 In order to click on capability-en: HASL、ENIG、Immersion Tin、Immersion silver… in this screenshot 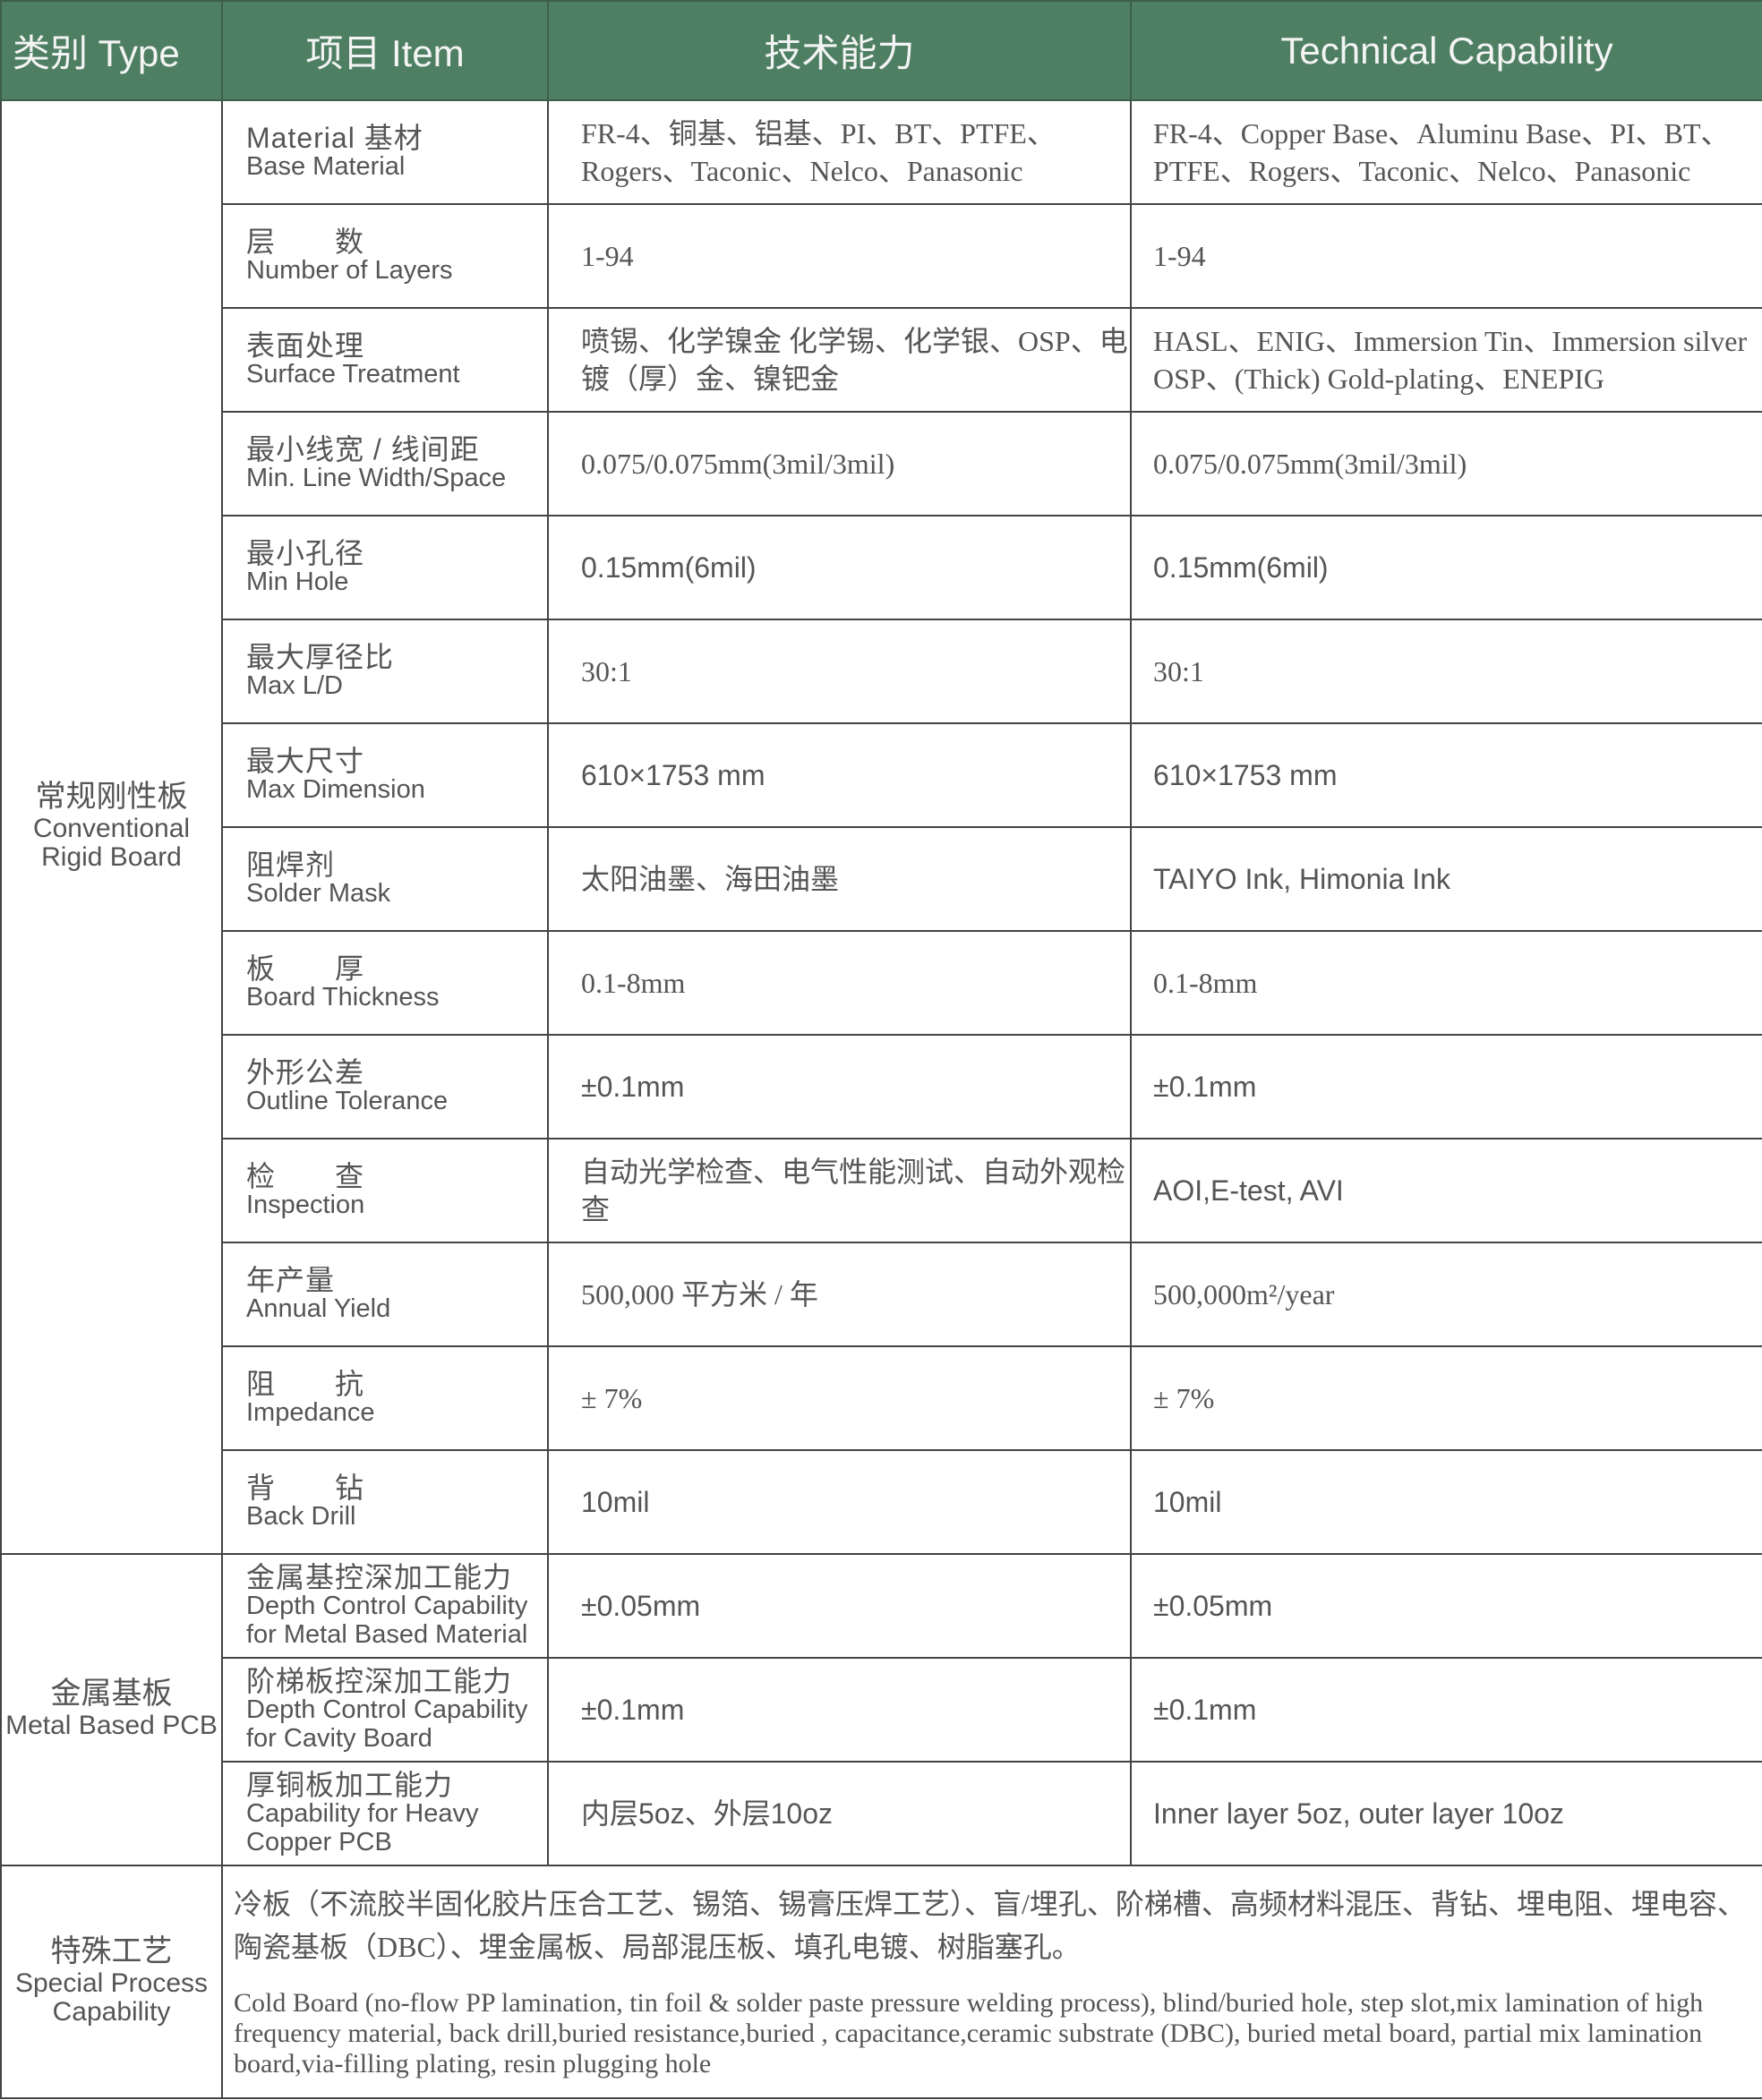, I will do `click(1446, 360)`.